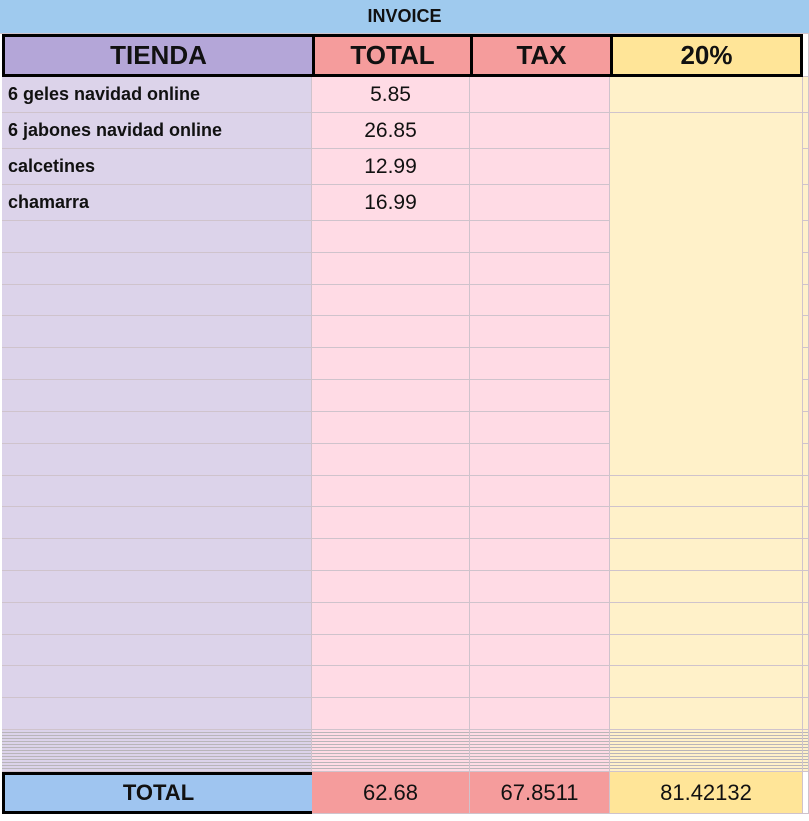 The width and height of the screenshot is (809, 821). Describe the element at coordinates (158, 55) in the screenshot. I see `column-header: TIENDA` at that location.